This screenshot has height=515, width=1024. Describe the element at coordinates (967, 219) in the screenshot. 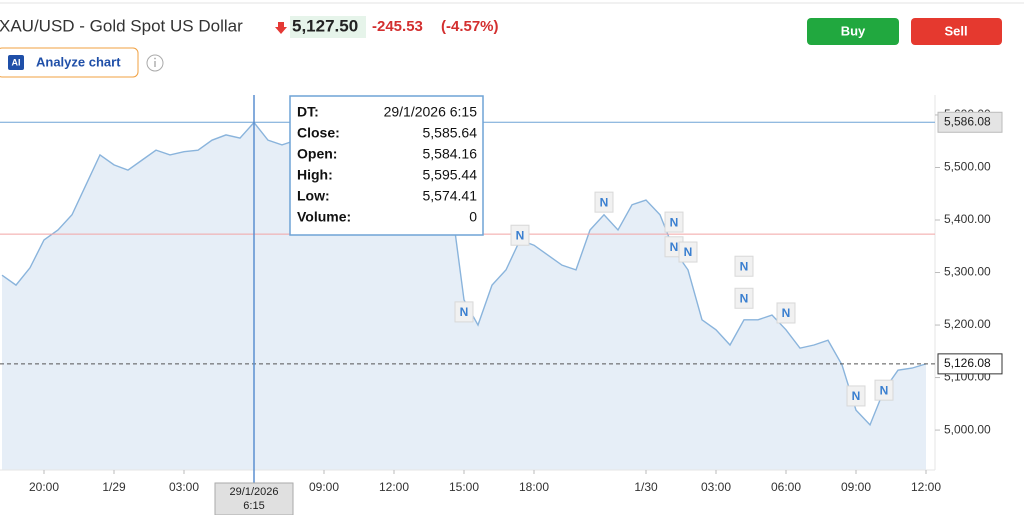

I see `y-tick-label: 5,400.00` at that location.